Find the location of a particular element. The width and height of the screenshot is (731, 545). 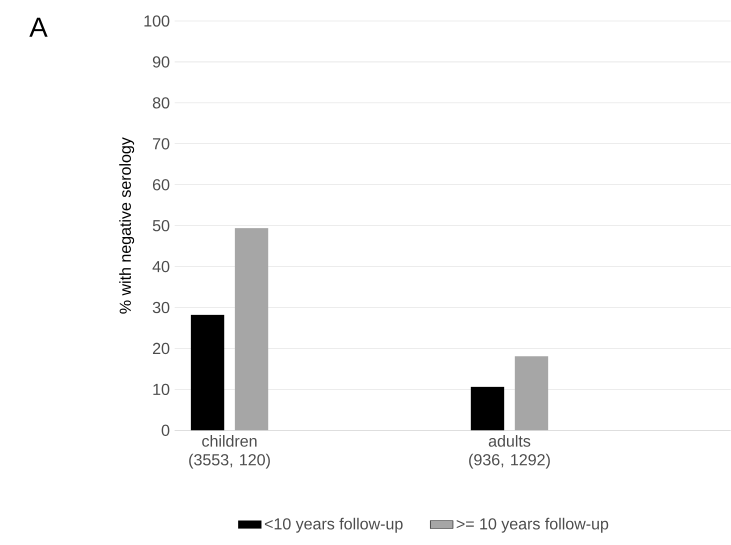

y-tick-label: 90 is located at coordinates (161, 62).